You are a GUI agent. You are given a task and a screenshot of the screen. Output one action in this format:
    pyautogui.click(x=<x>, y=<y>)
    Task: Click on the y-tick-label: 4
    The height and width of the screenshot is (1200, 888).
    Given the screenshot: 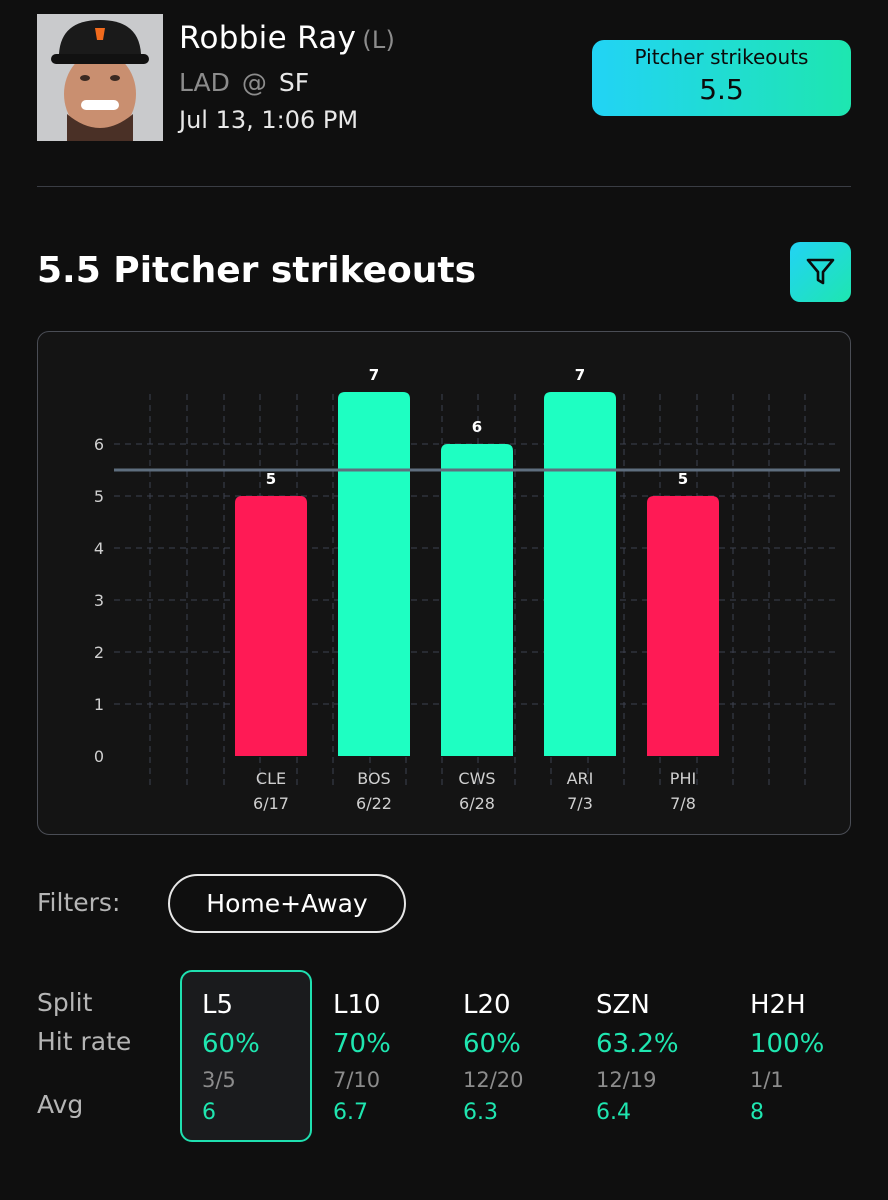 What is the action you would take?
    pyautogui.click(x=99, y=548)
    